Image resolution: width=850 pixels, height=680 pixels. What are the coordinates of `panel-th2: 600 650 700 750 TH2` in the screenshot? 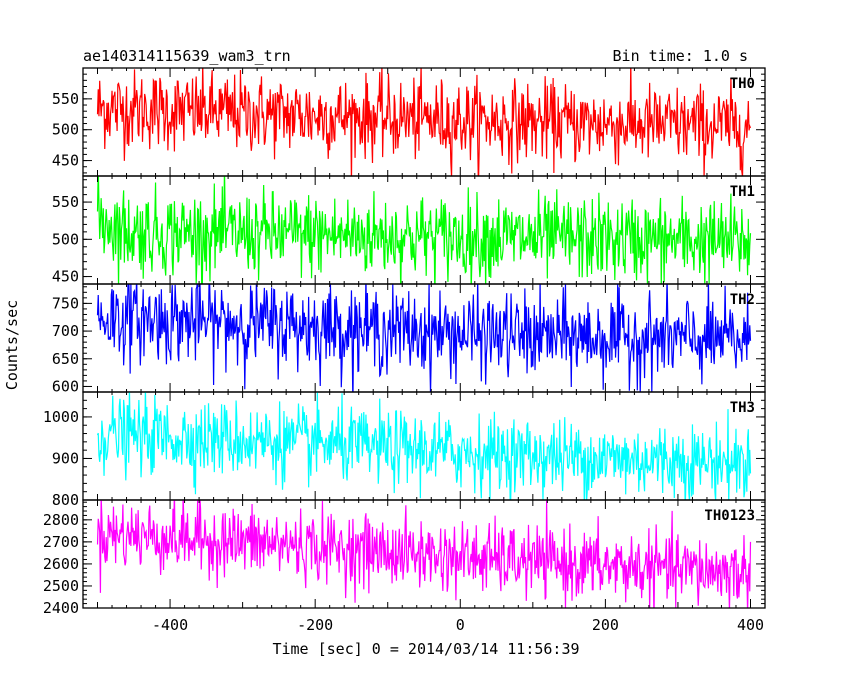 It's located at (409, 339).